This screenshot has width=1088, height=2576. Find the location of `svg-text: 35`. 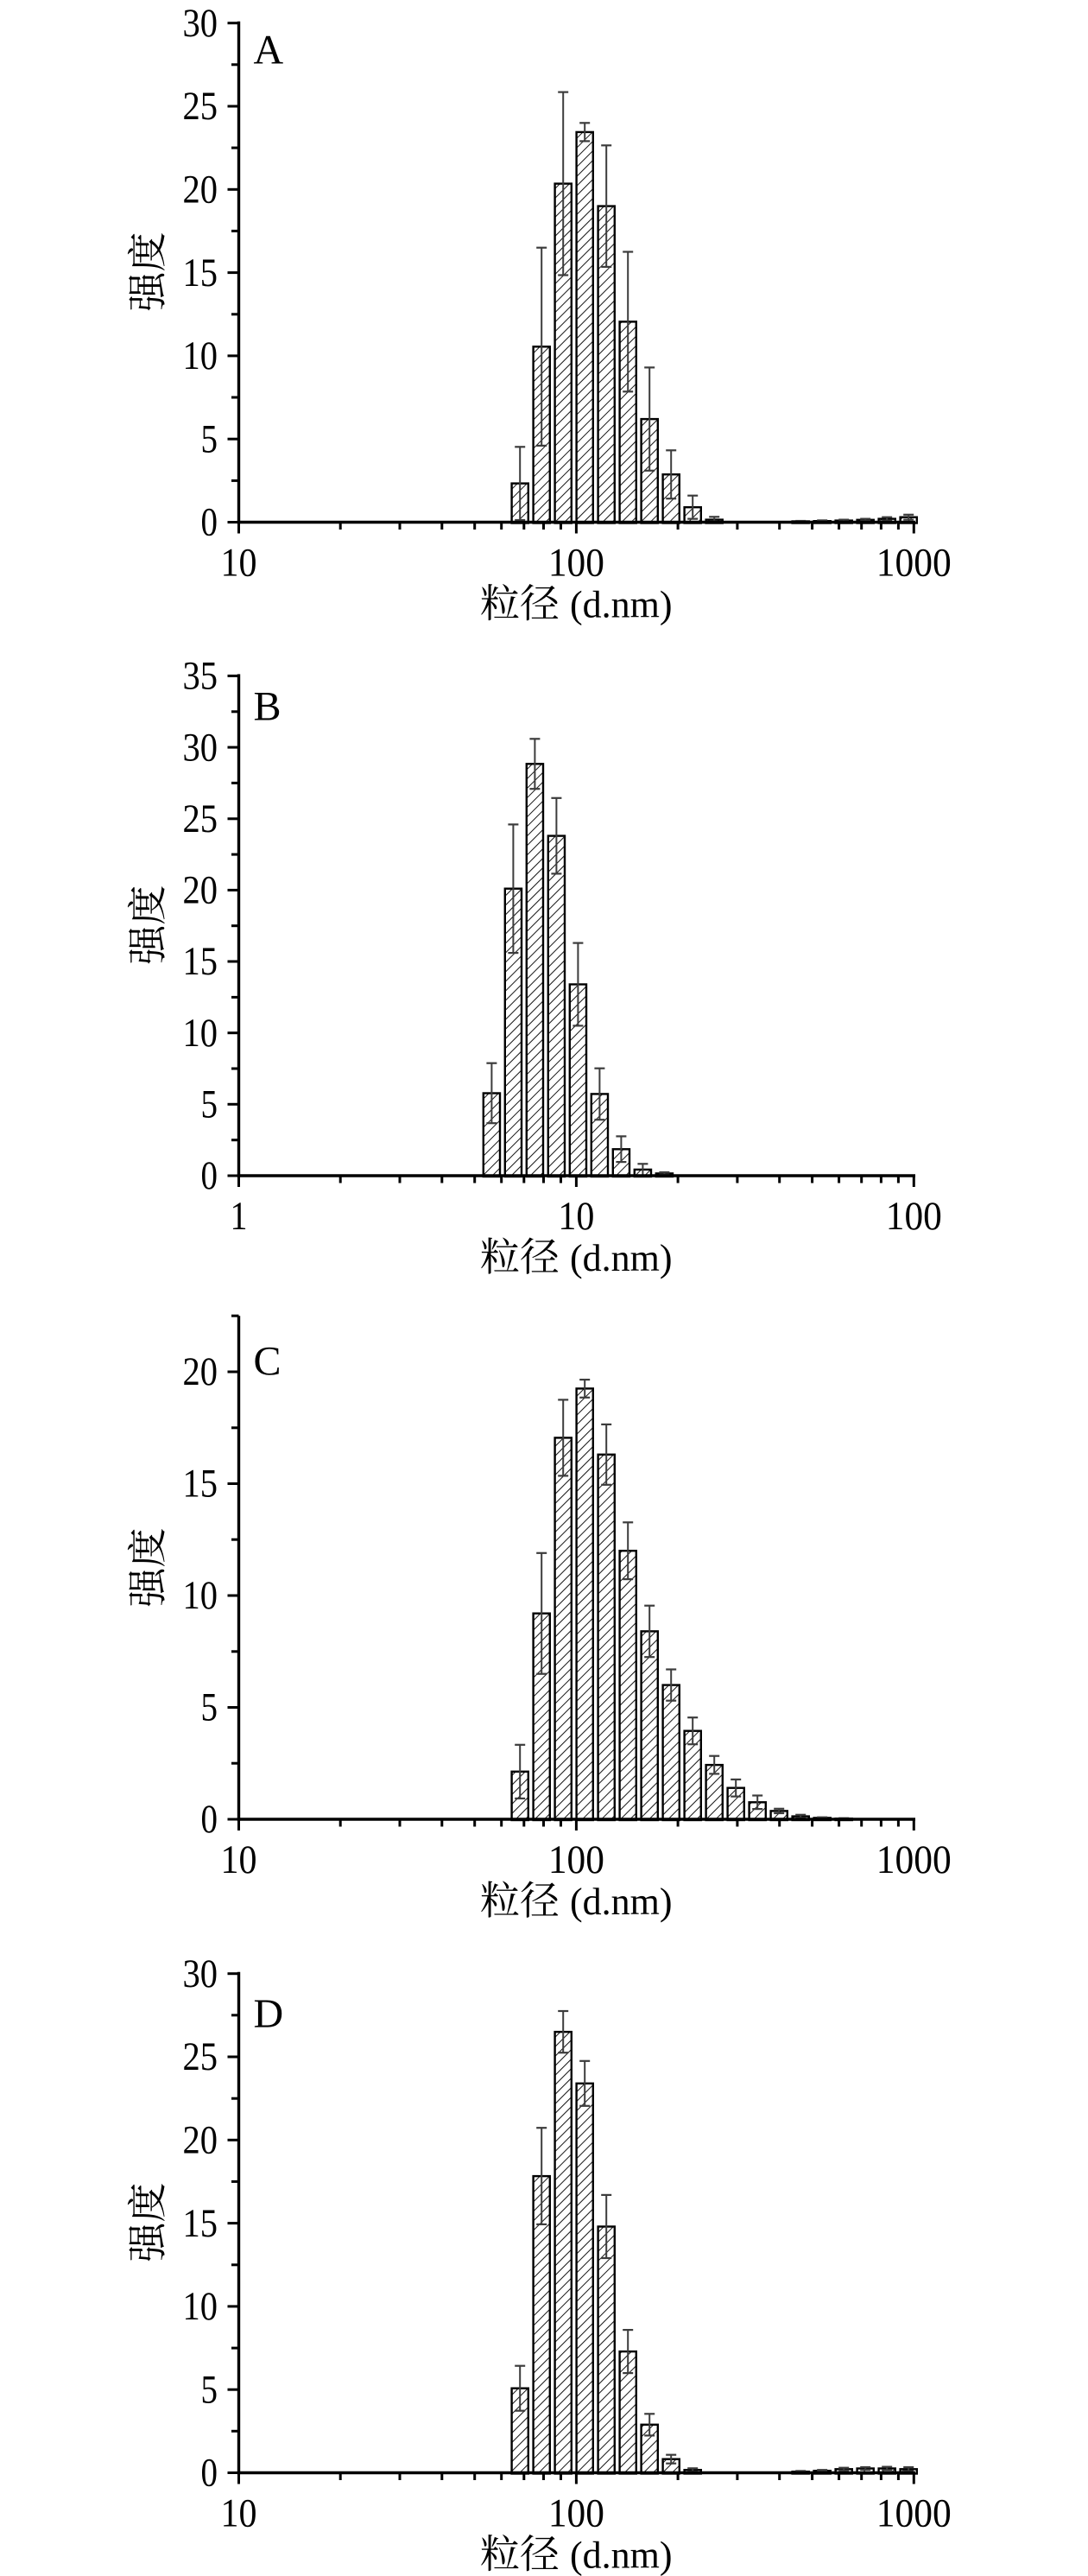

svg-text: 35 is located at coordinates (201, 677).